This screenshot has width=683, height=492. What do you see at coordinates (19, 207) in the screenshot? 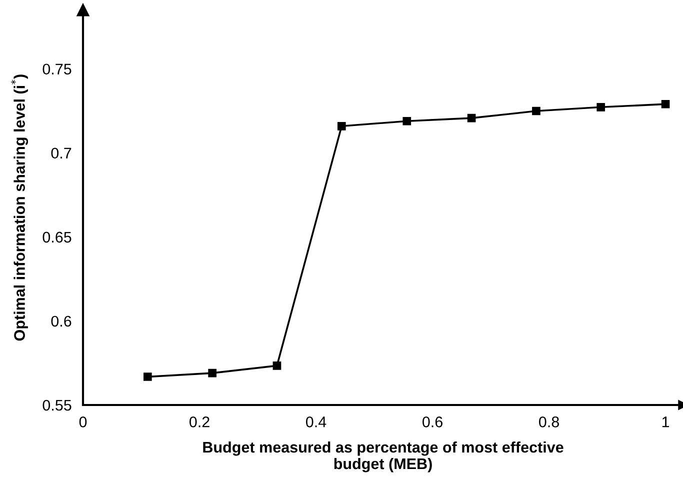
I see `y-axis-title: Optimal information sharing level (i$^{*}$)` at bounding box center [19, 207].